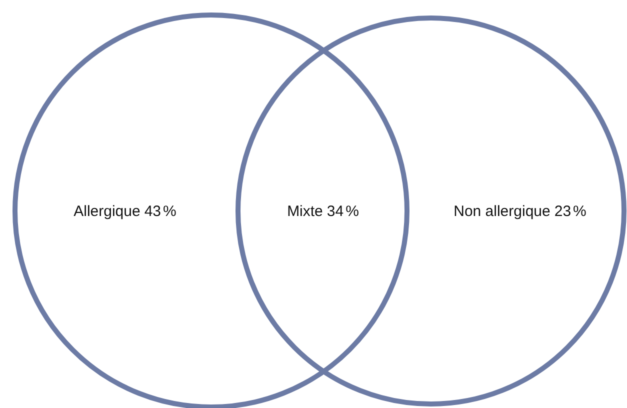  What do you see at coordinates (502, 211) in the screenshot?
I see `category-label: Non allergique` at bounding box center [502, 211].